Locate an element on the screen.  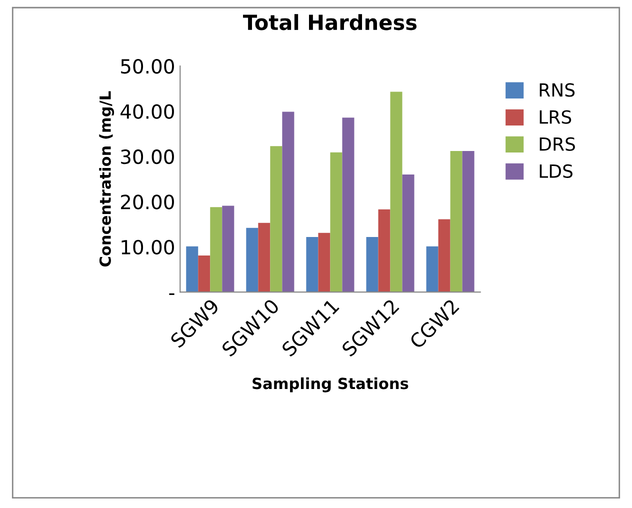
chart-title: Total Hardness is located at coordinates (330, 22).